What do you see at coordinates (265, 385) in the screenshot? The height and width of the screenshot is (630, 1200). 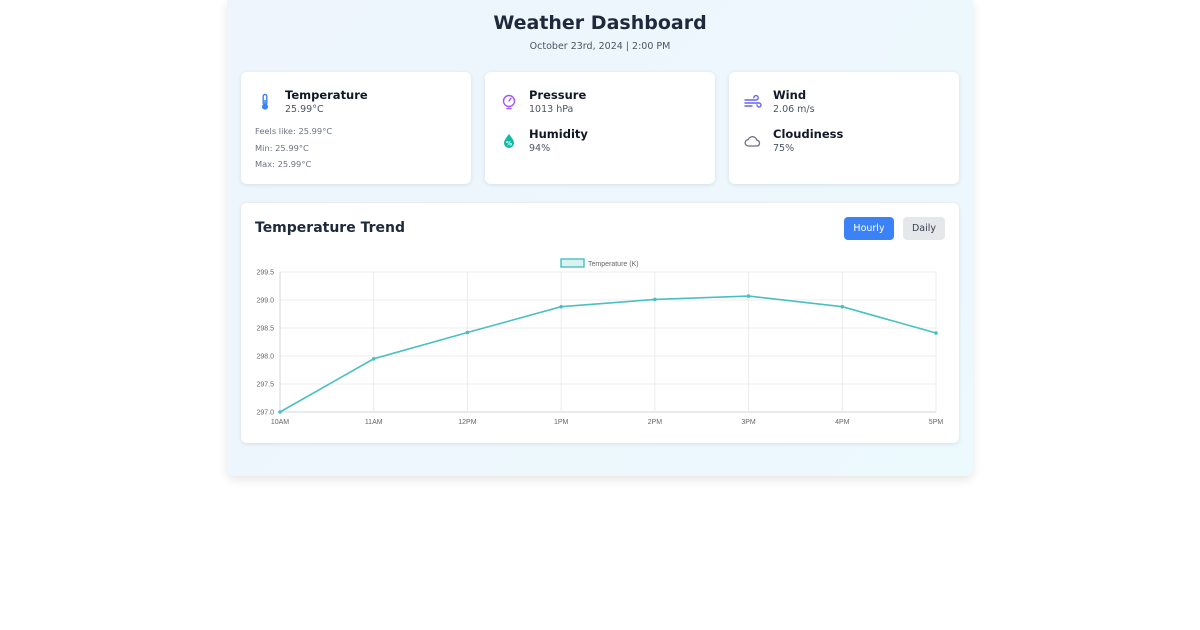 I see `y-tick-label: 297.5` at bounding box center [265, 385].